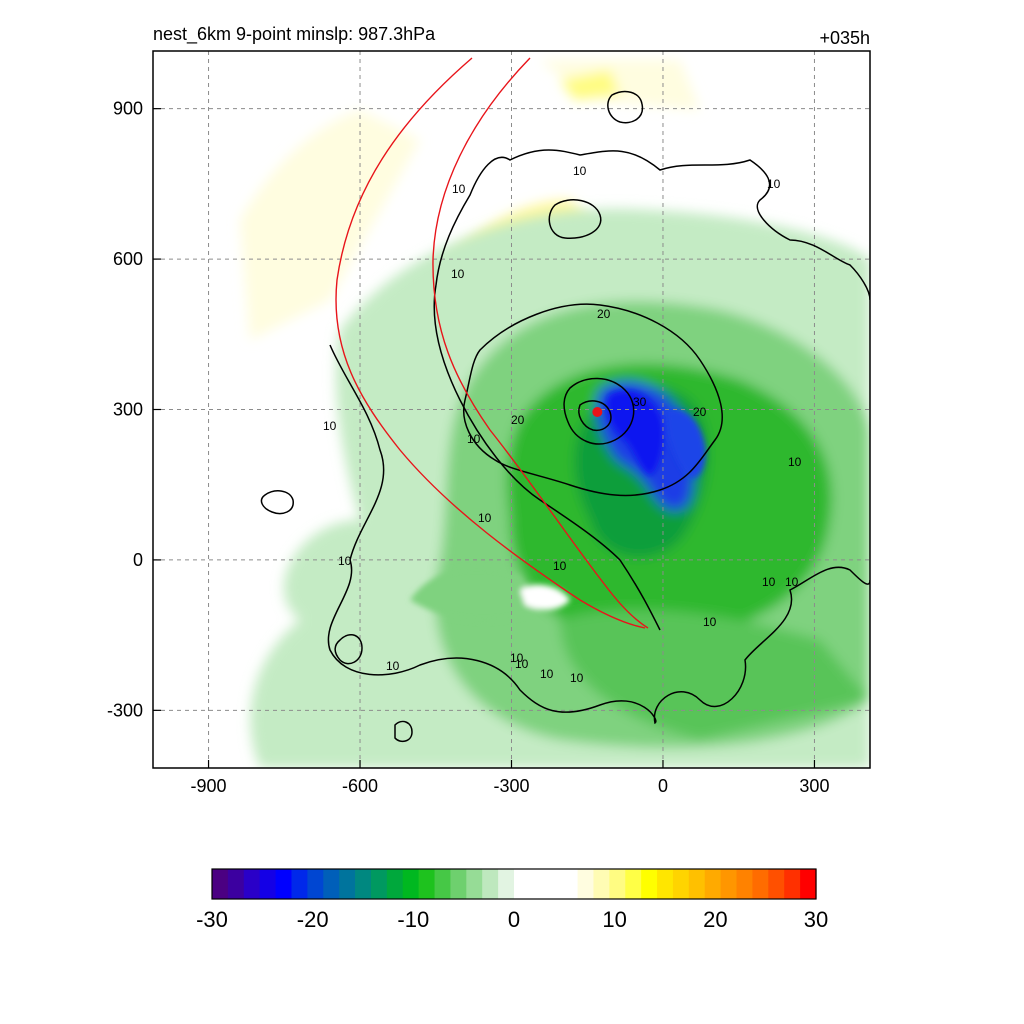 This screenshot has height=1024, width=1024. I want to click on track-line-inner, so click(540, 343).